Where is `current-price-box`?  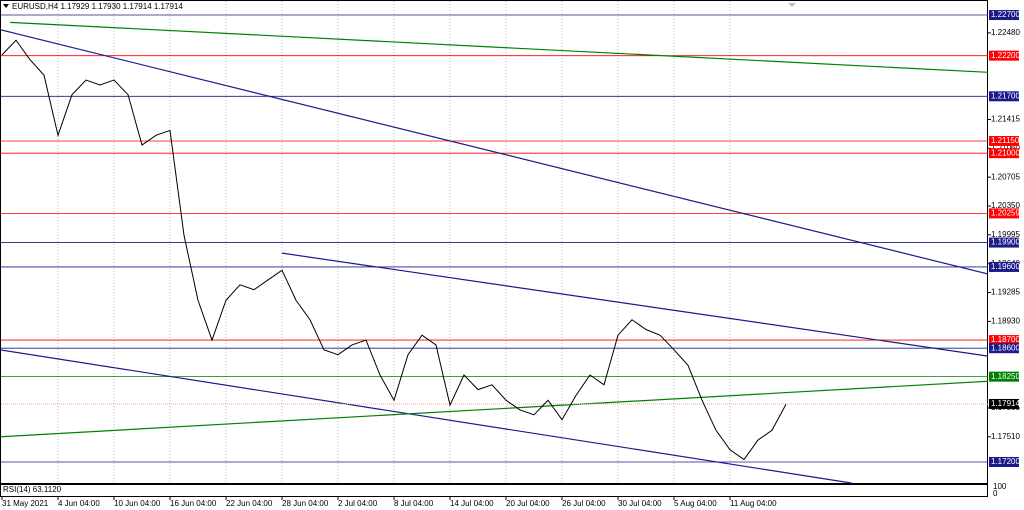 current-price-box is located at coordinates (1004, 403).